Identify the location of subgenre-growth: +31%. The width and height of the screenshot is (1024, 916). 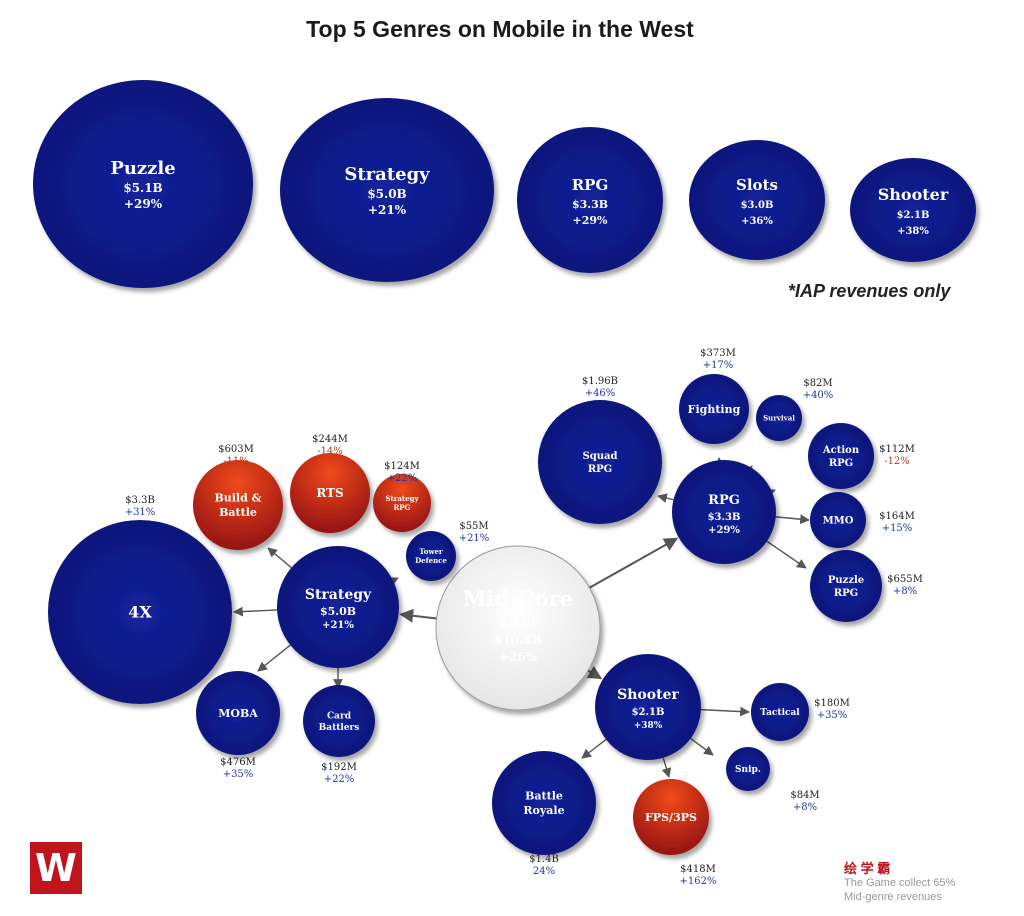
(140, 512).